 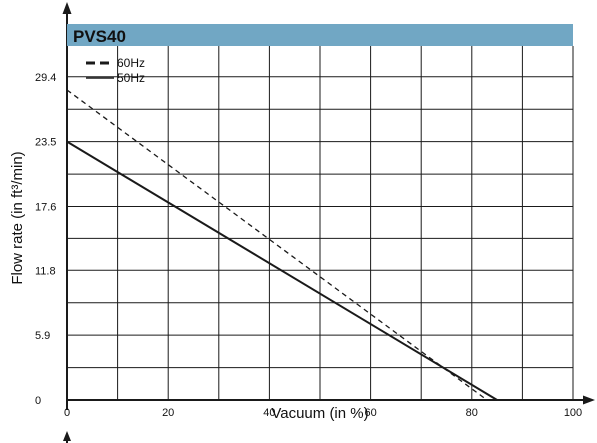 I want to click on y-tick-label: 17.6, so click(x=45, y=208).